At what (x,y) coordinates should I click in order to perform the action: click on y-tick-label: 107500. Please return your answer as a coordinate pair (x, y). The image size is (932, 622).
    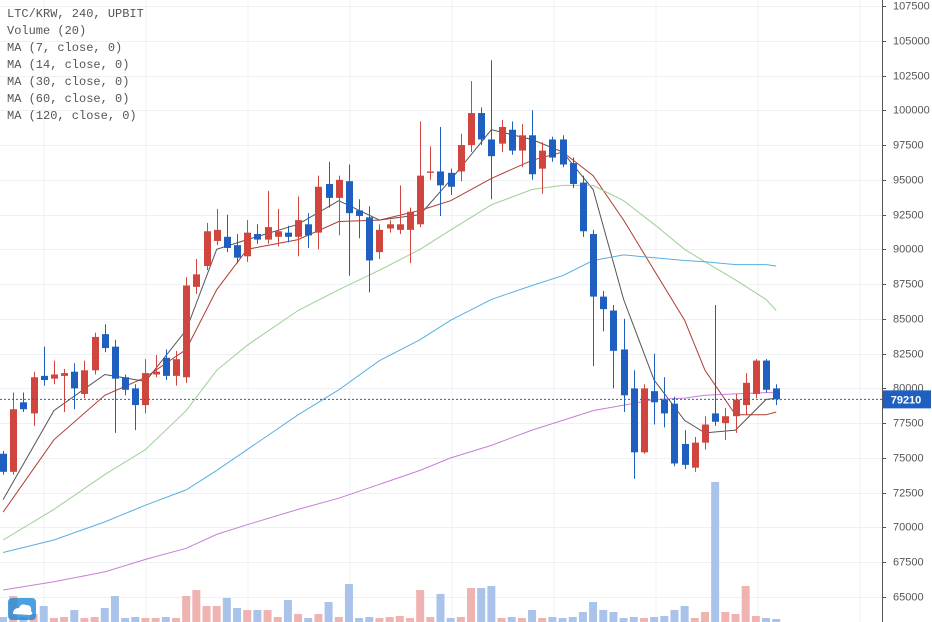
    Looking at the image, I should click on (911, 6).